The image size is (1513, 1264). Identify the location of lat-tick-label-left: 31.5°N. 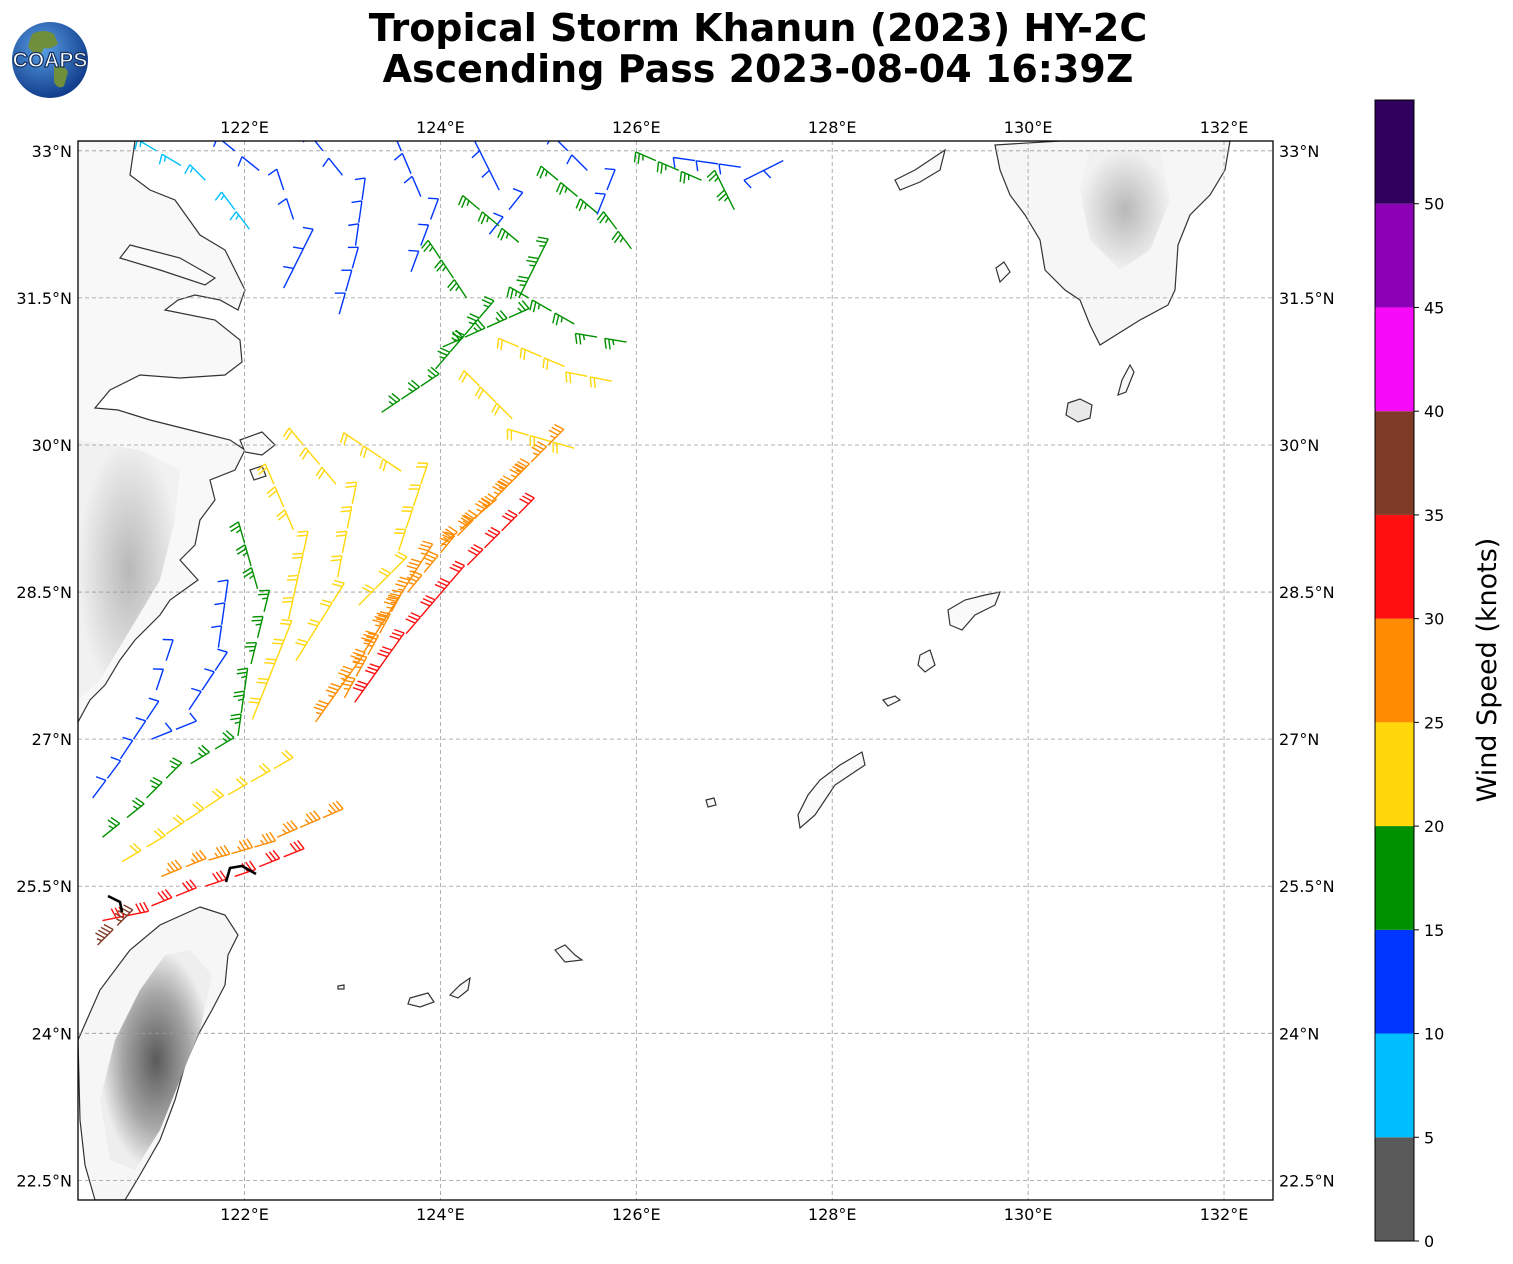
(44, 298).